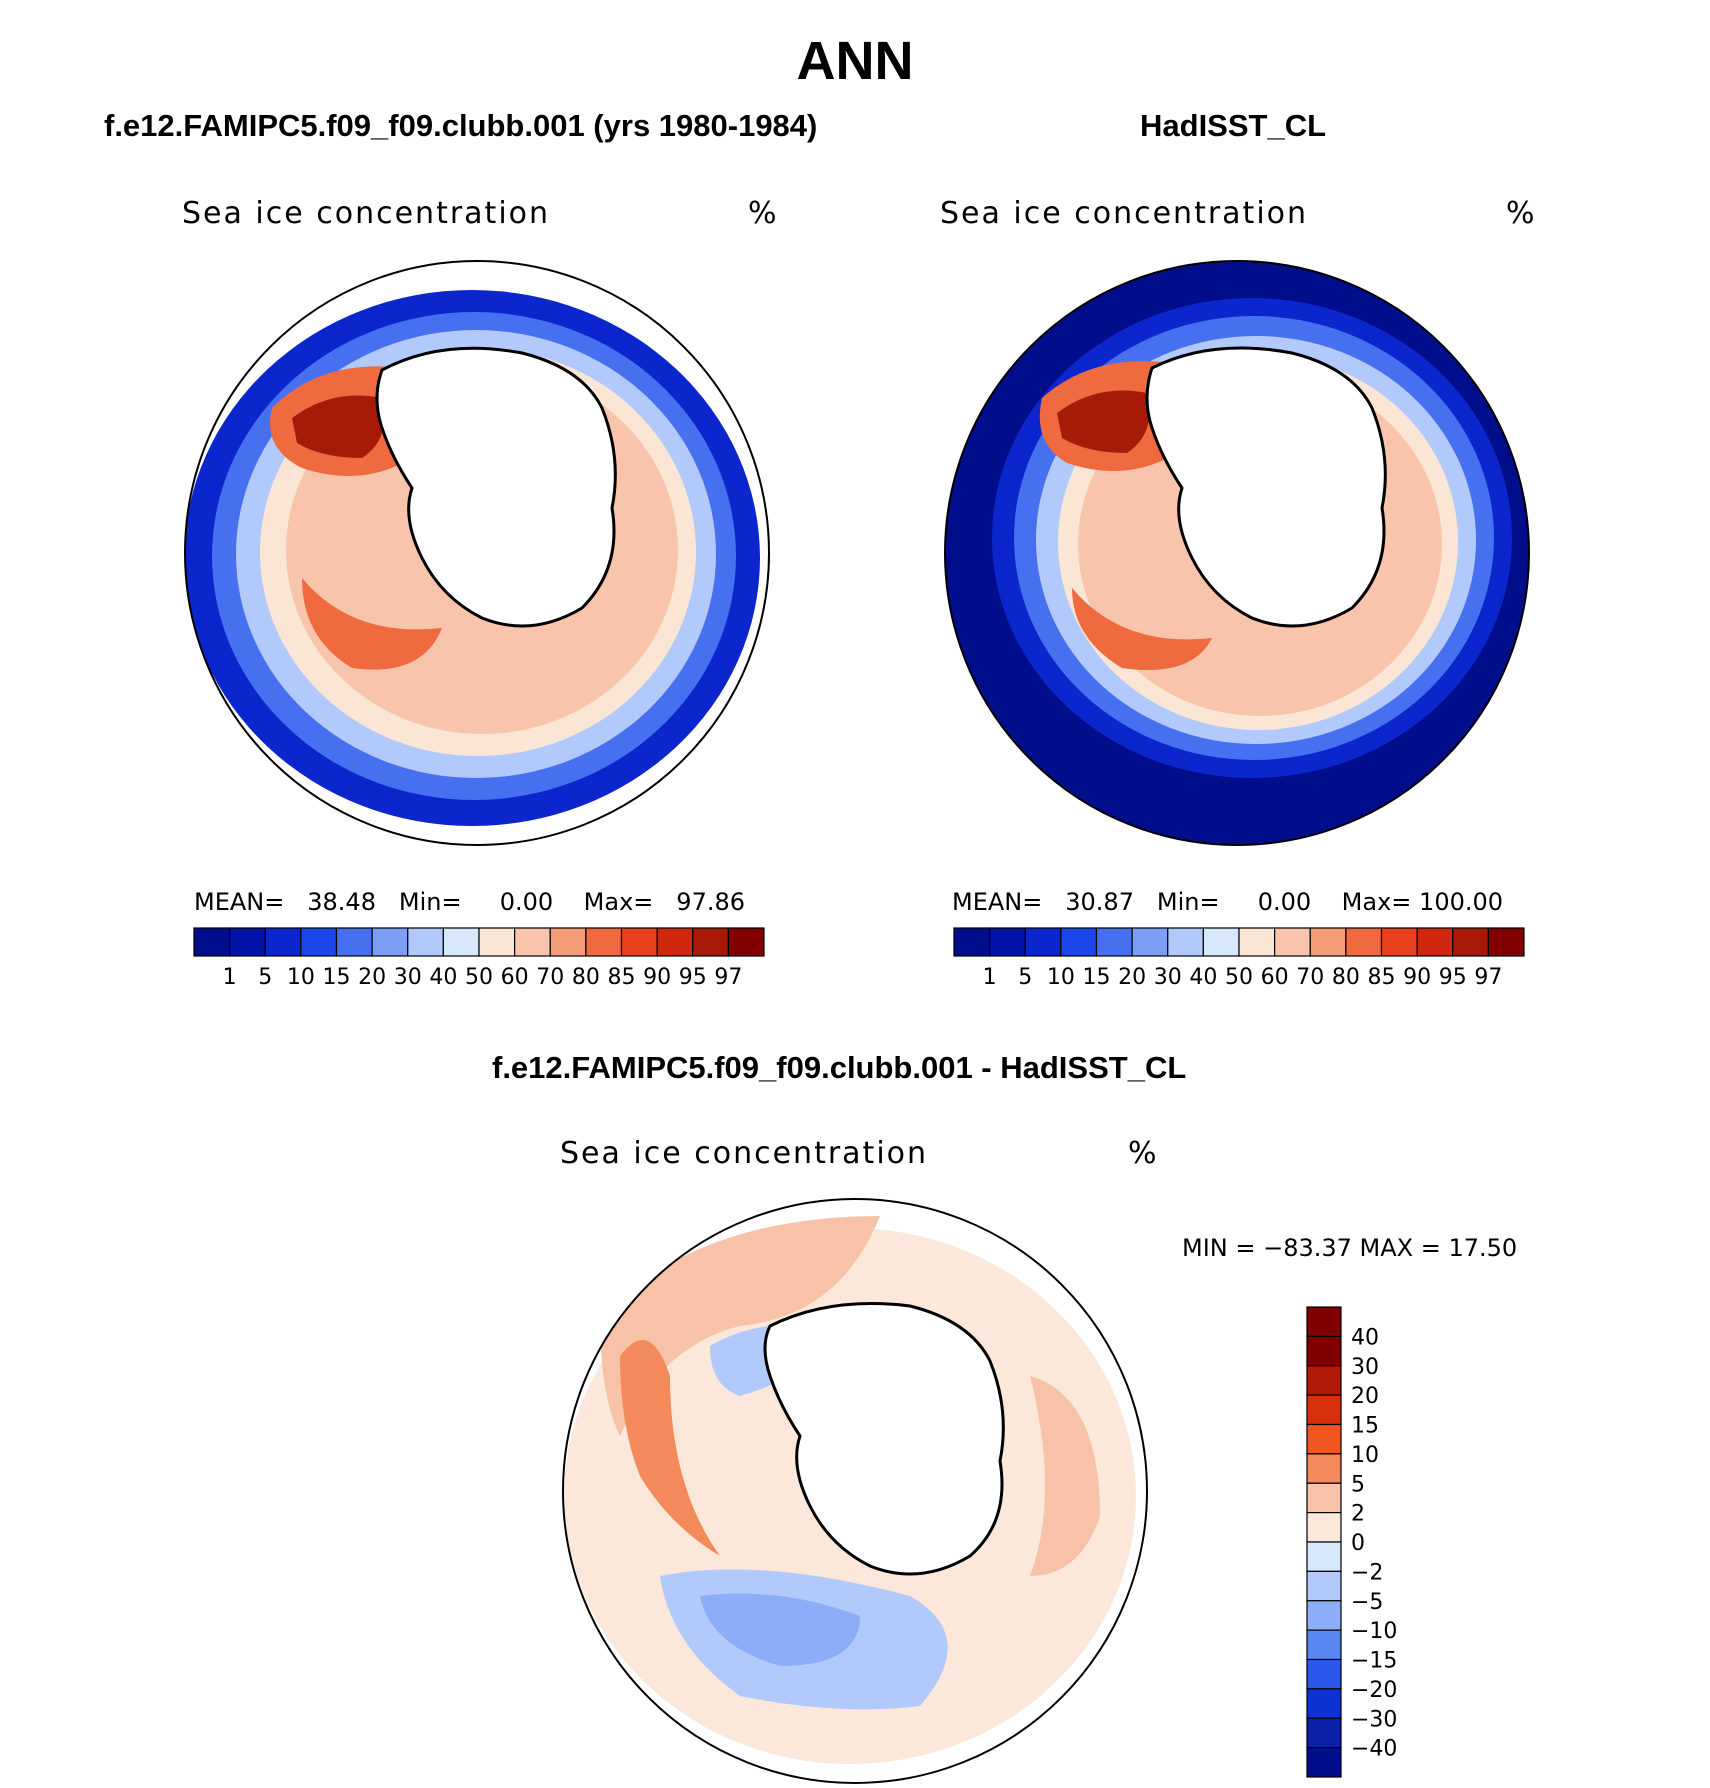 Image resolution: width=1710 pixels, height=1788 pixels. Describe the element at coordinates (711, 902) in the screenshot. I see `max-value: 97.86` at that location.